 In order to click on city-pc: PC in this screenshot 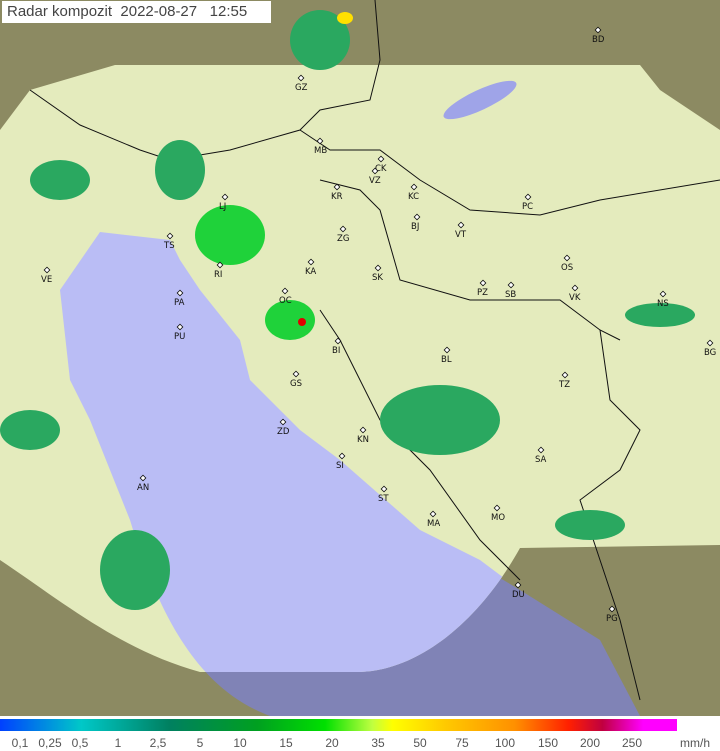, I will do `click(527, 202)`.